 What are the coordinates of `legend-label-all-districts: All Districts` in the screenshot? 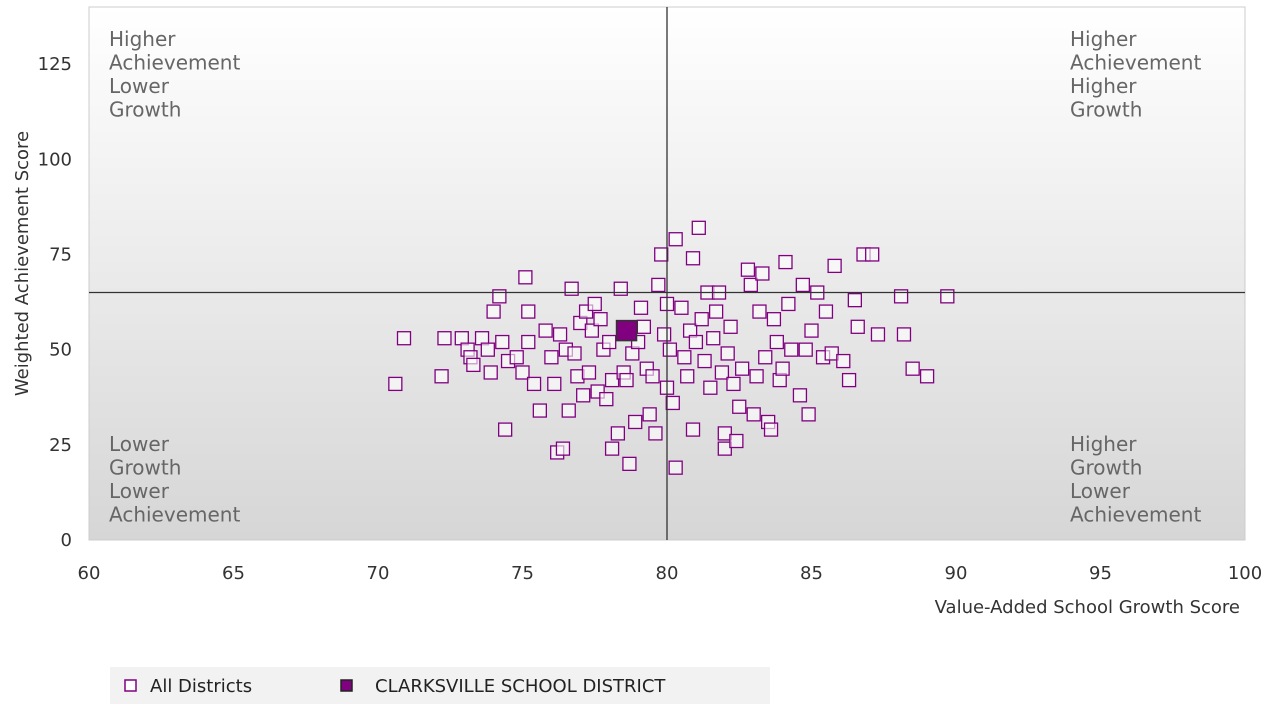 It's located at (201, 686).